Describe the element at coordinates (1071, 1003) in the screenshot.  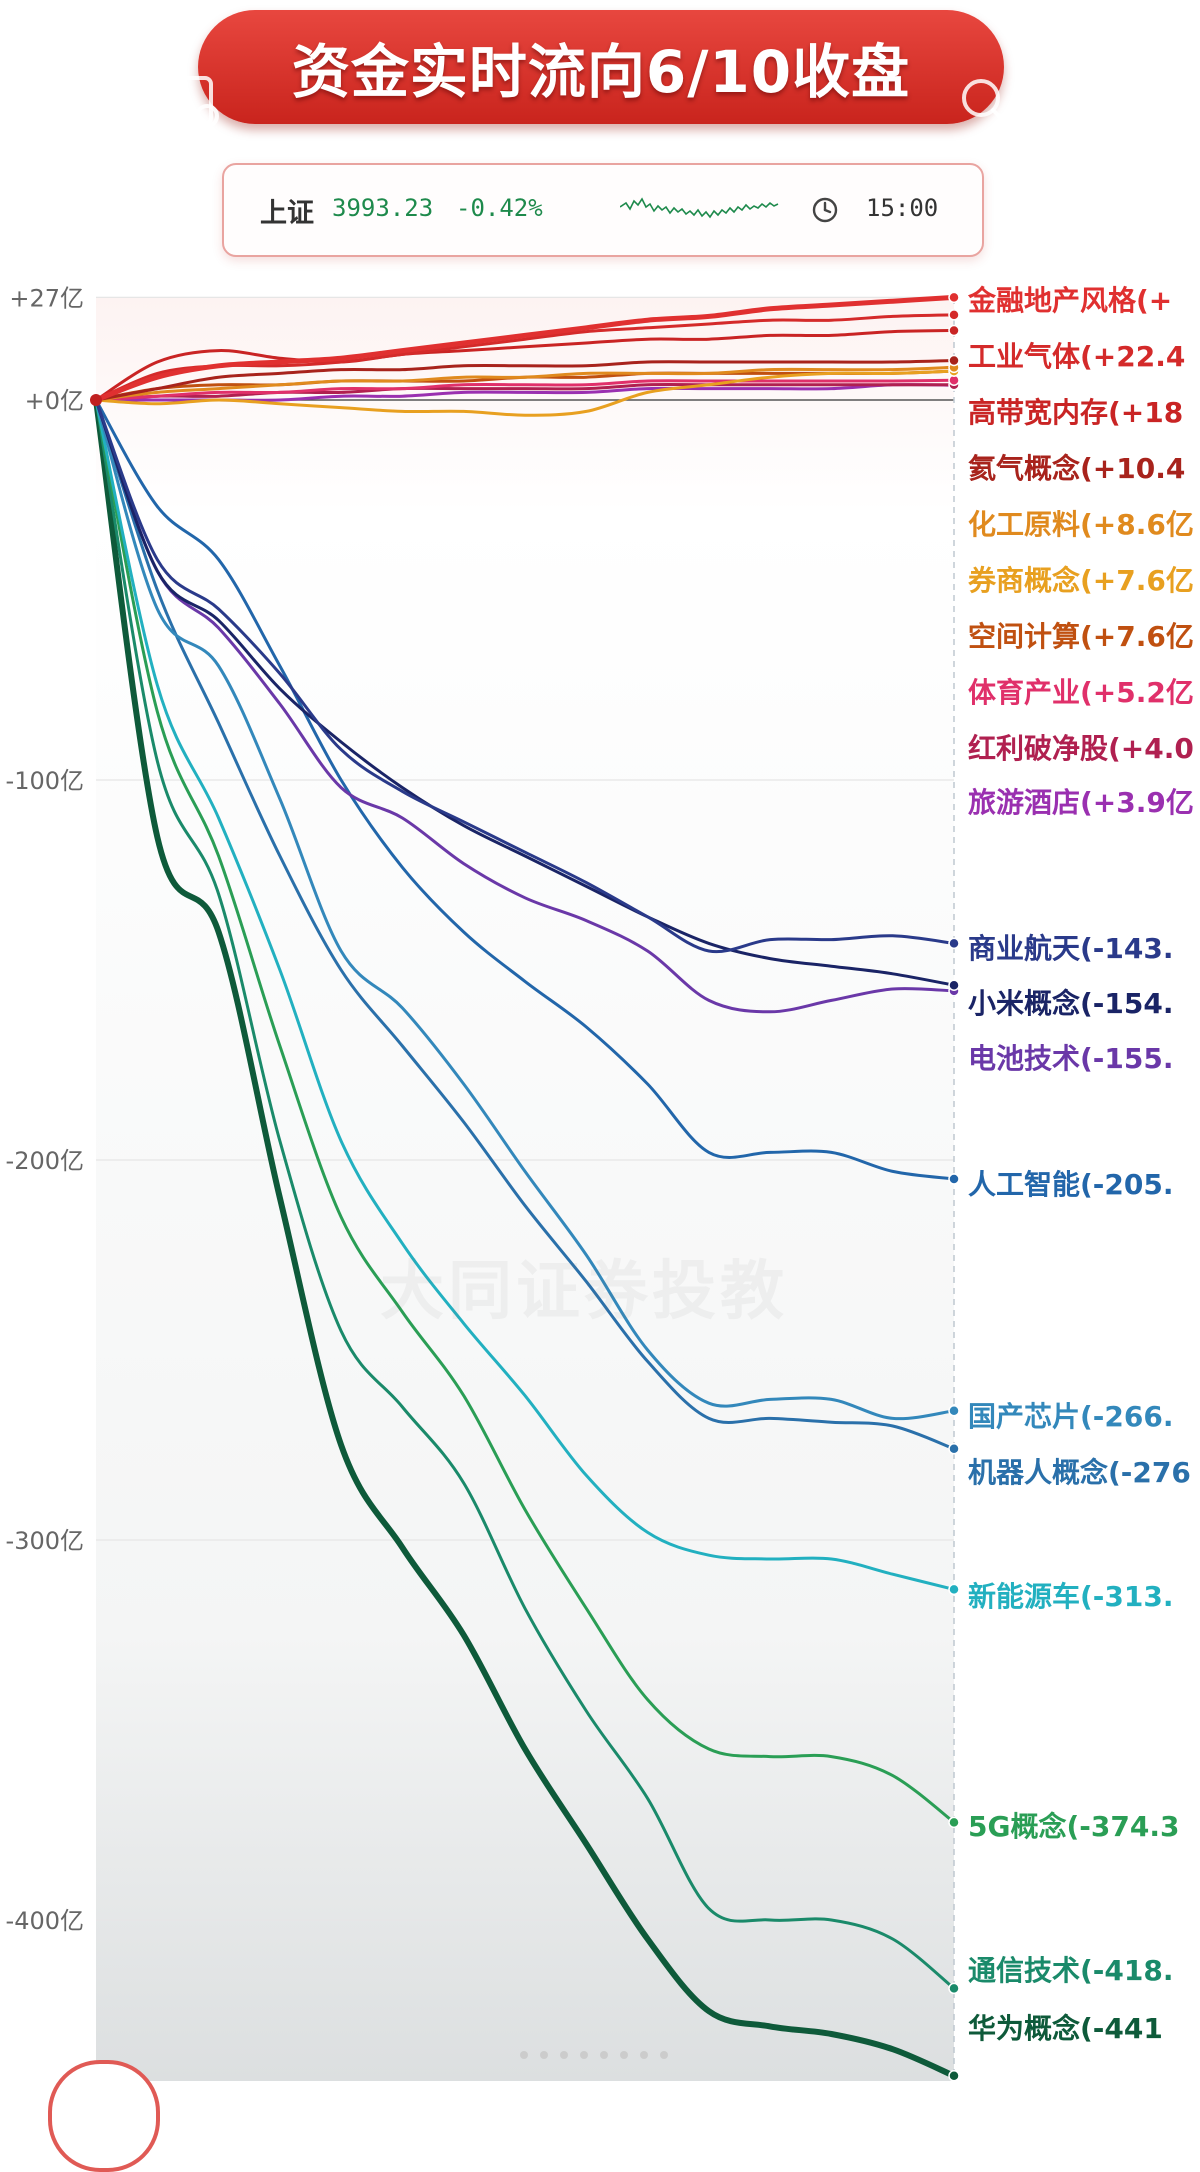
I see `series-label: 小米概念(-154.` at that location.